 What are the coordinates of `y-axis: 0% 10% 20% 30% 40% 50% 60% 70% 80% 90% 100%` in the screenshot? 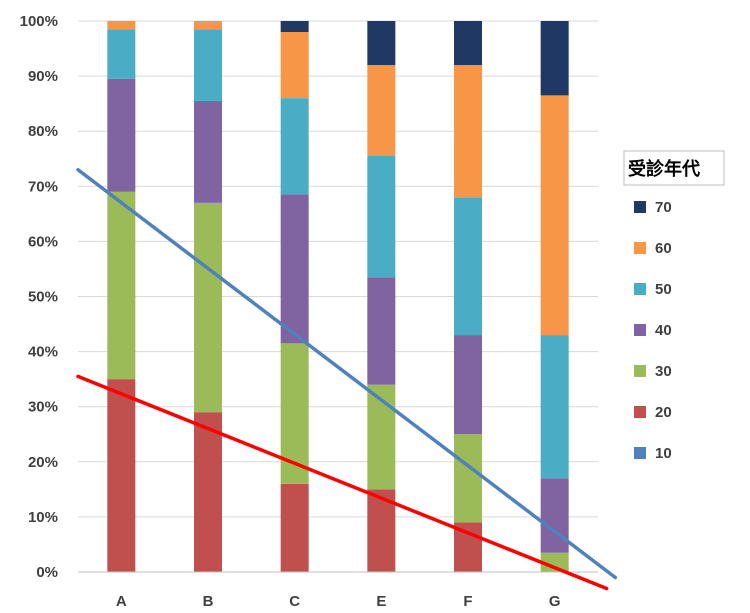 It's located at (39, 297).